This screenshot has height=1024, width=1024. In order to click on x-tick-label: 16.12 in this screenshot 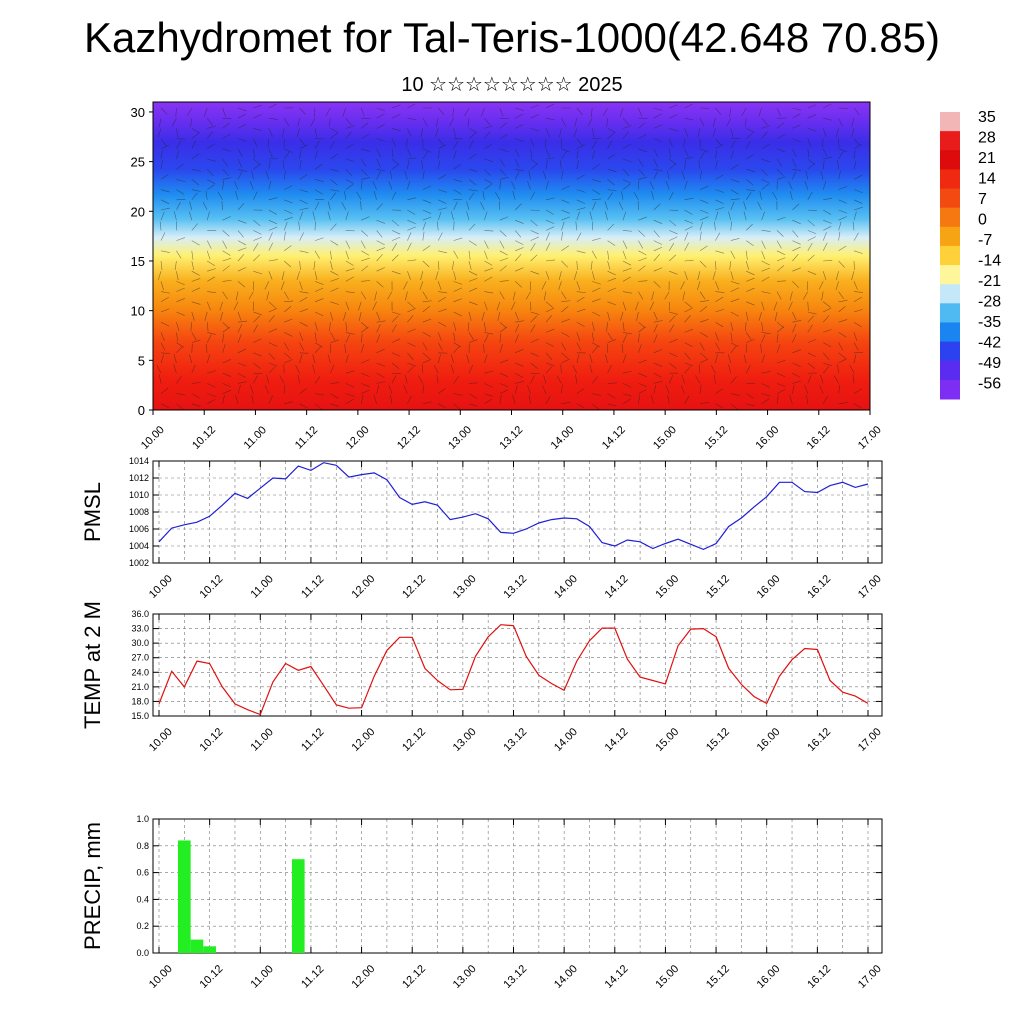, I will do `click(819, 740)`.